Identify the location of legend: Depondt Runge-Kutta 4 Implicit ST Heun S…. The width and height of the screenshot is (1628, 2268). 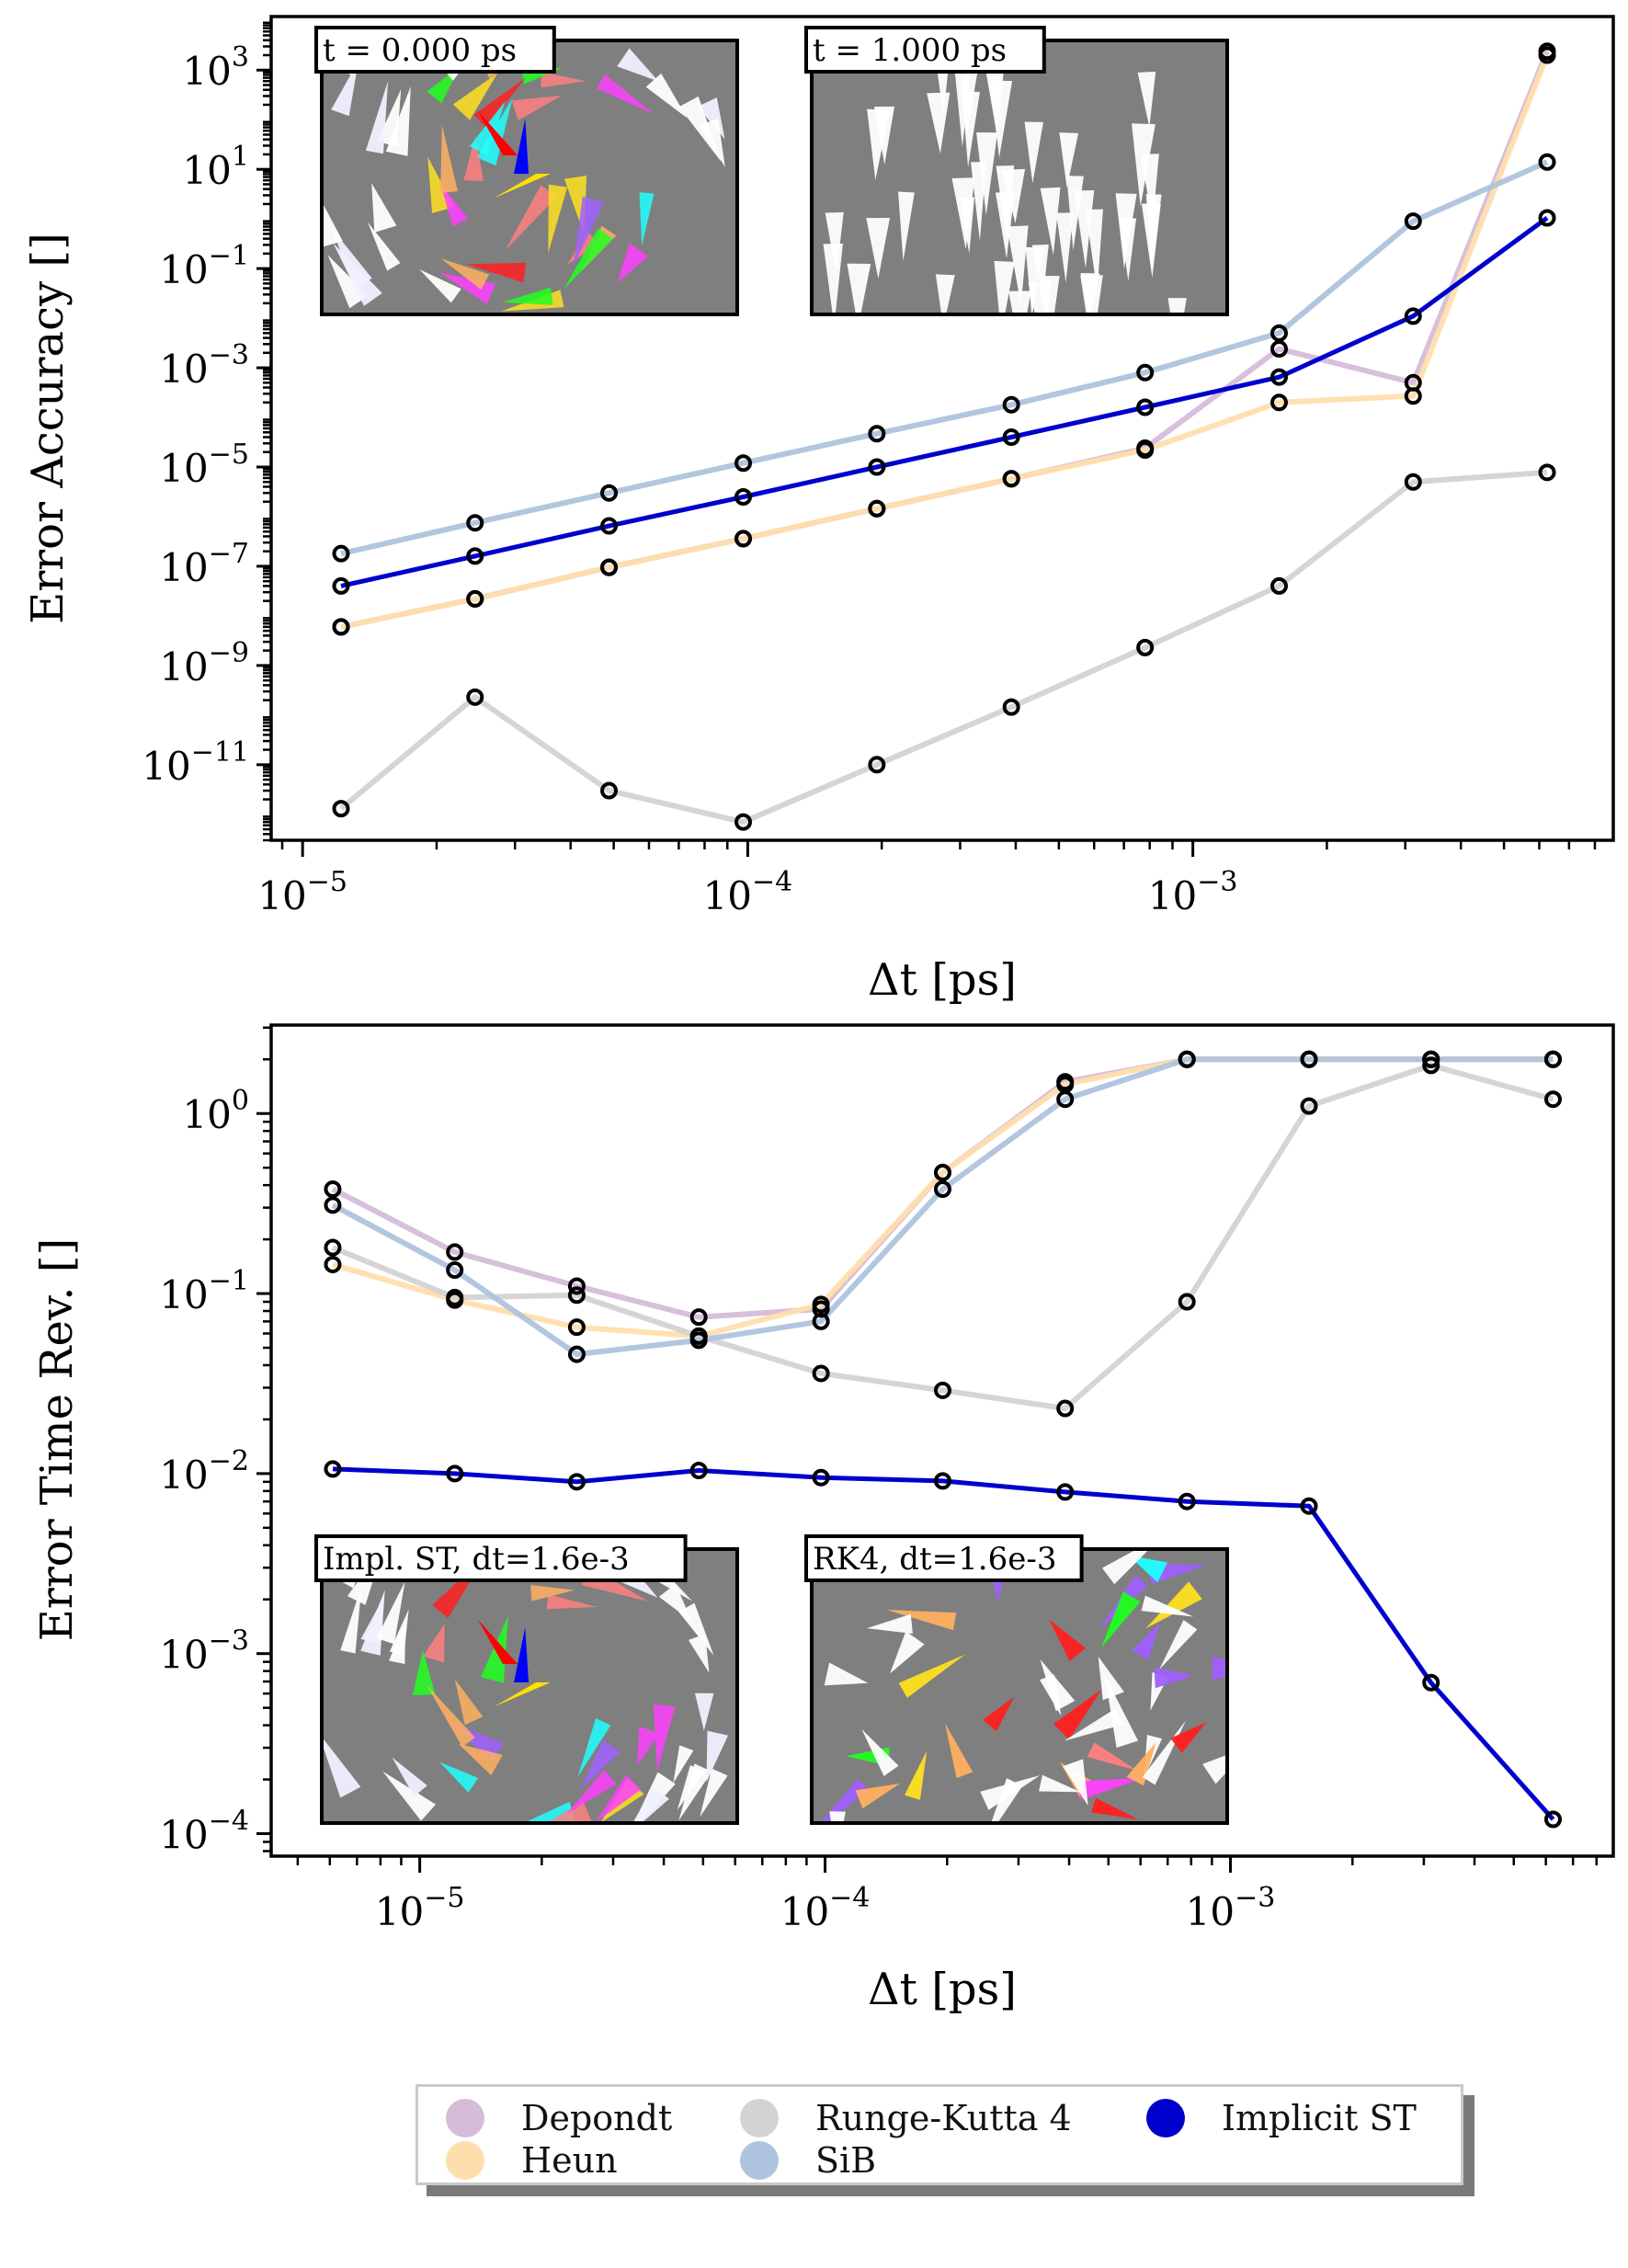
(940, 2134).